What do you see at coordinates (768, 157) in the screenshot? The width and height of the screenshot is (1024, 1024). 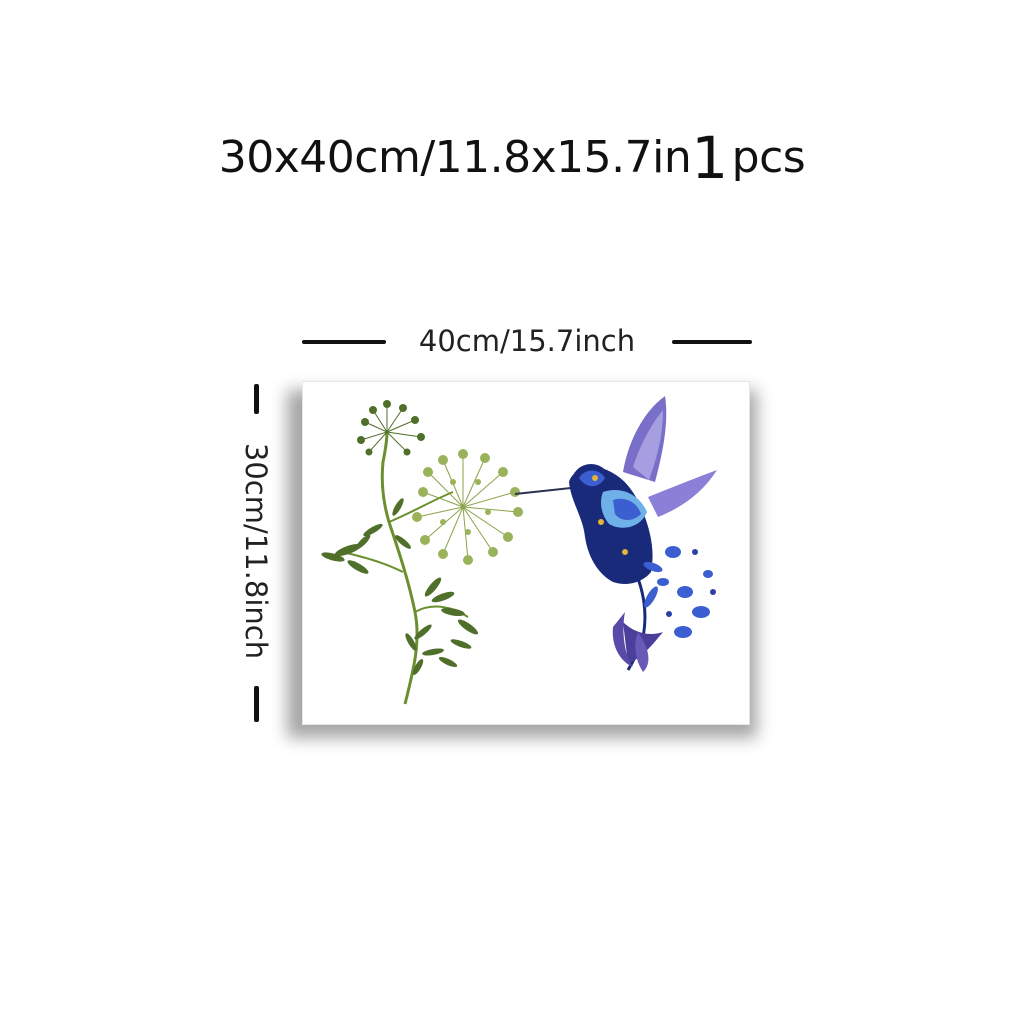 I see `quantity-unit: pcs` at bounding box center [768, 157].